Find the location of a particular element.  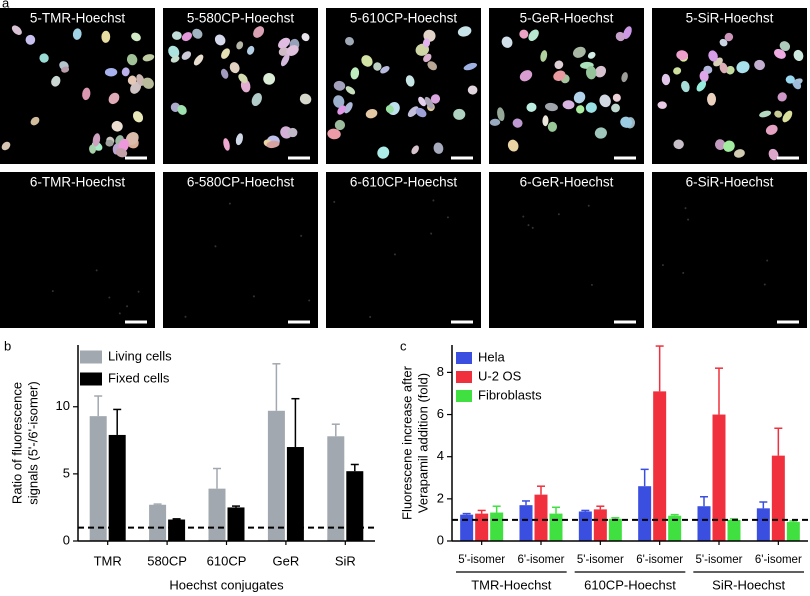

y-tick-label: 10 is located at coordinates (63, 405).